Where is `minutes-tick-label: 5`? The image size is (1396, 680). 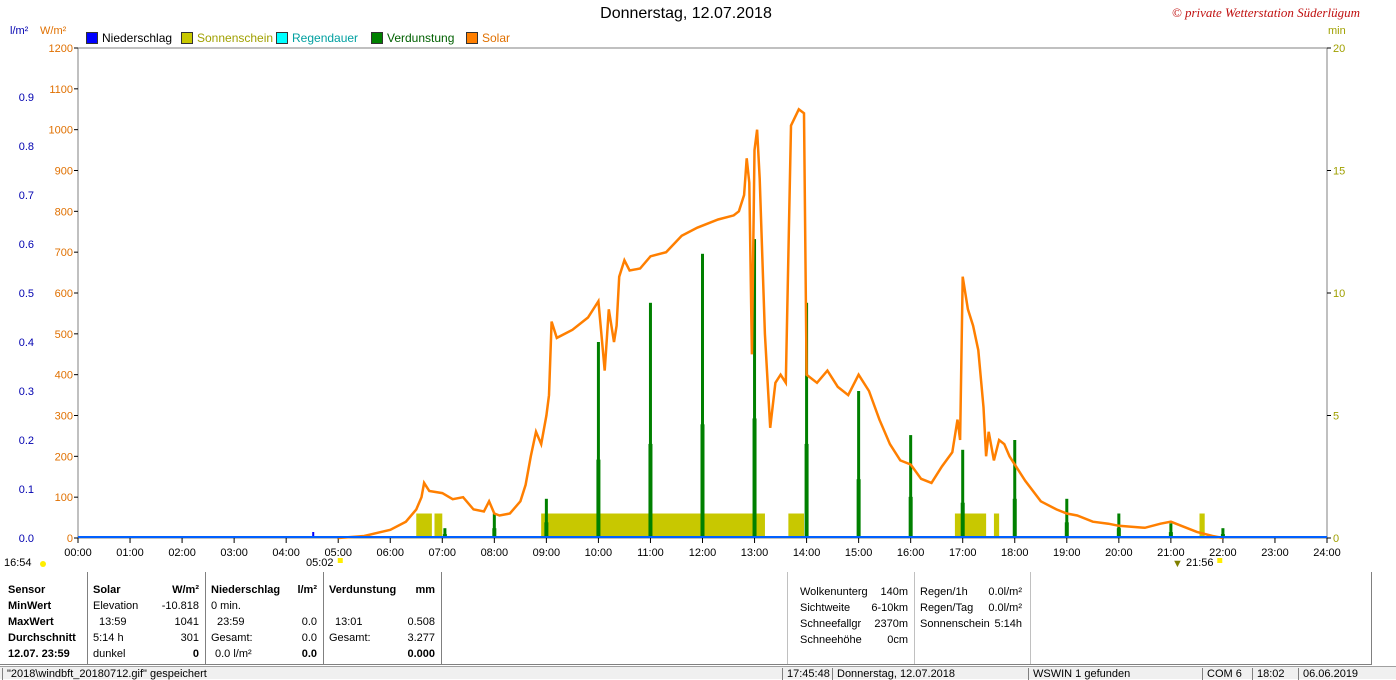
minutes-tick-label: 5 is located at coordinates (1336, 417).